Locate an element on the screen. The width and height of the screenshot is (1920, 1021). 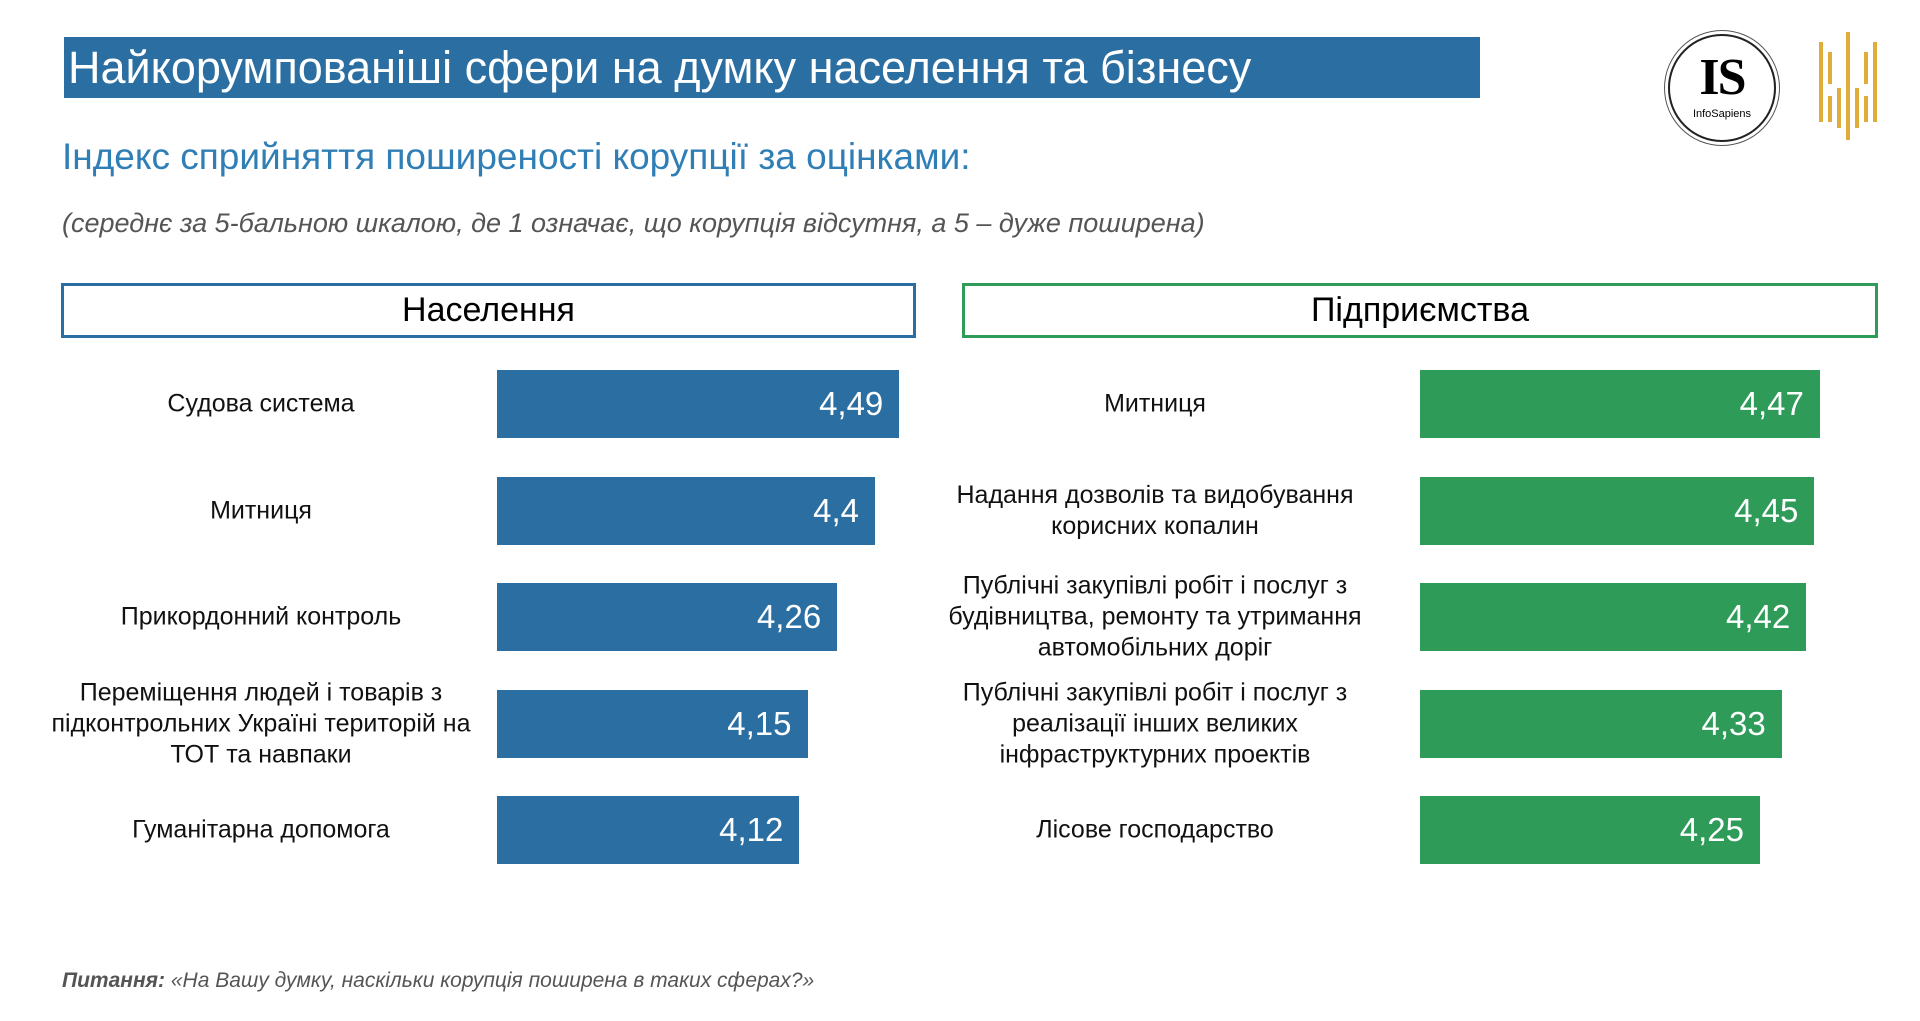
population-bar: 4,12 is located at coordinates (648, 830).